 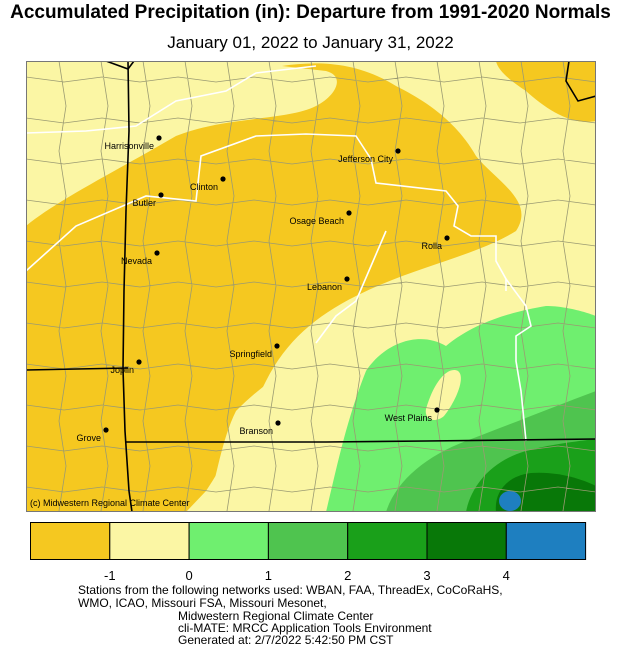 What do you see at coordinates (347, 575) in the screenshot?
I see `legend-tick-label: 2` at bounding box center [347, 575].